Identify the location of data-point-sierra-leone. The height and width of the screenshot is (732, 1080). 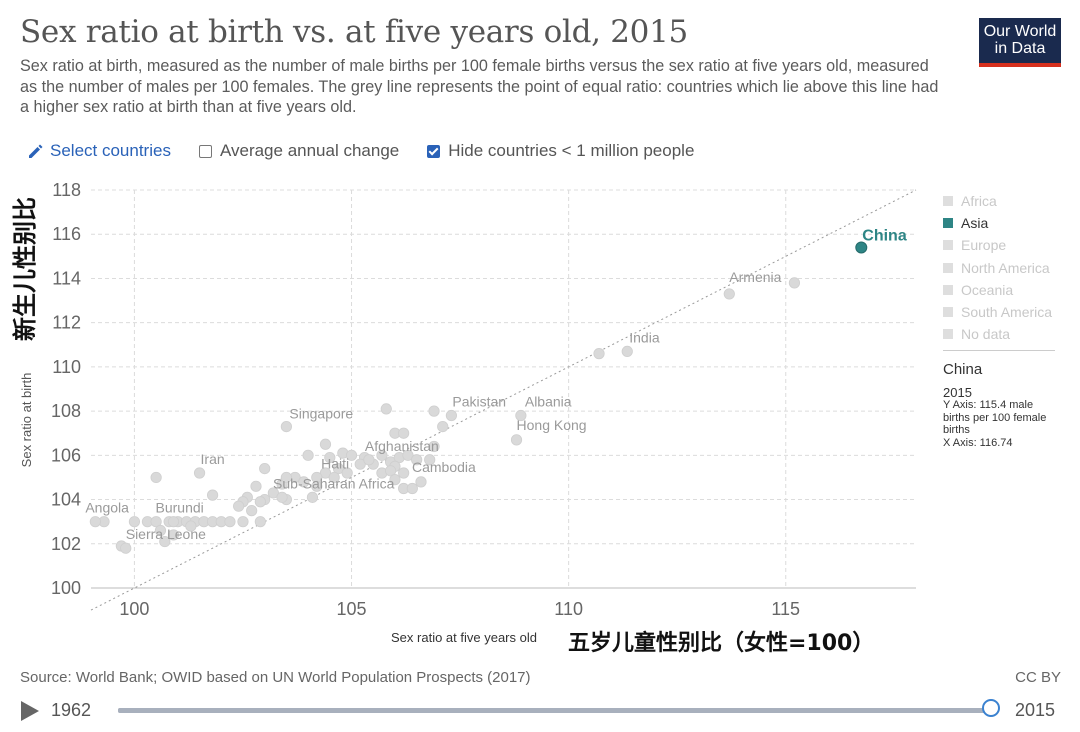
(126, 548).